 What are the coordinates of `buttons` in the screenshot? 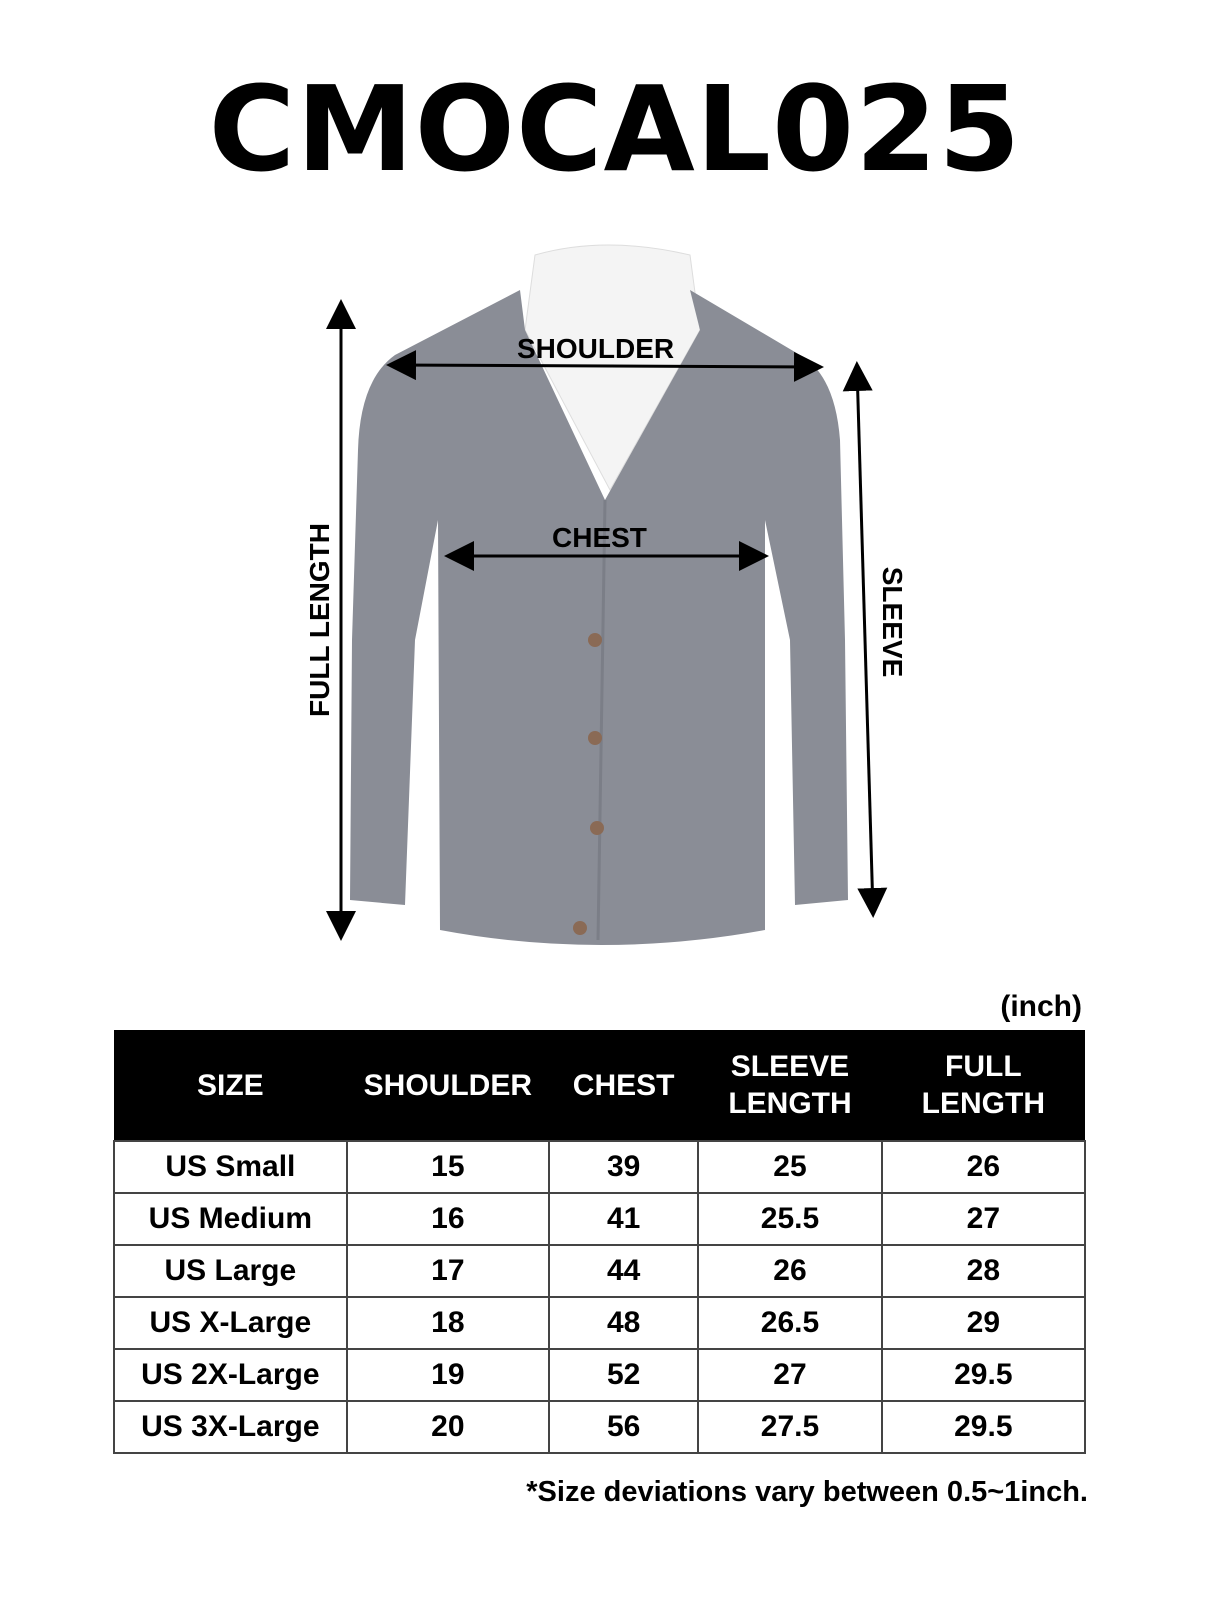 It's located at (588, 784).